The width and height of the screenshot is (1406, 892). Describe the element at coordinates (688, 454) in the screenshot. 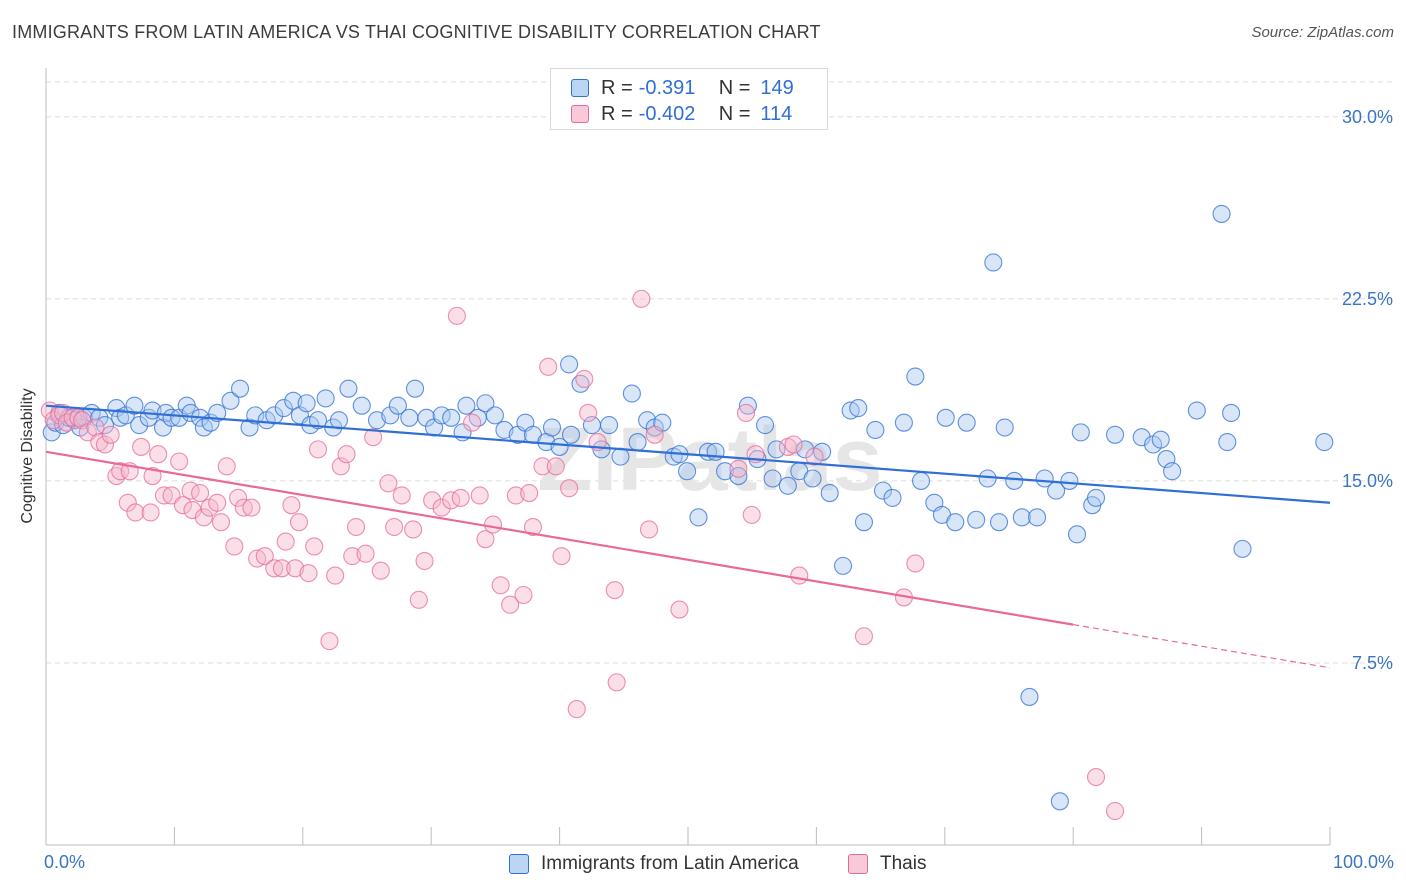

I see `trend-line-latin-america` at that location.